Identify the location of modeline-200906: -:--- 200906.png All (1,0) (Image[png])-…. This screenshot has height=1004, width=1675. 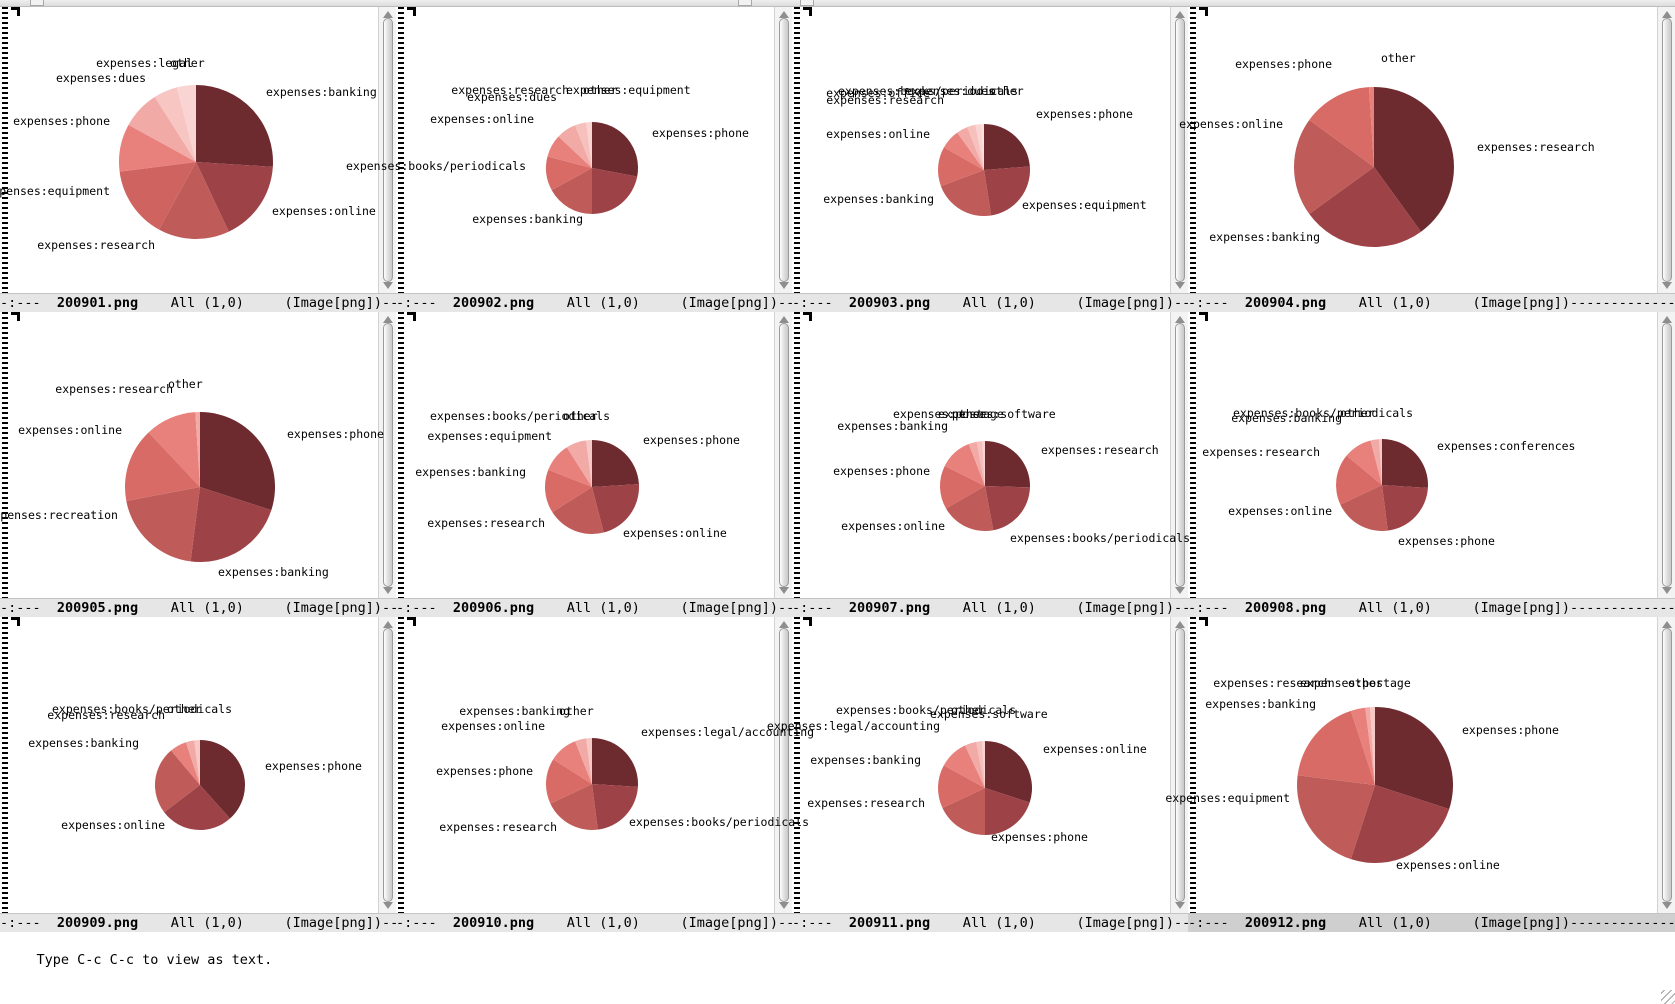
(594, 607).